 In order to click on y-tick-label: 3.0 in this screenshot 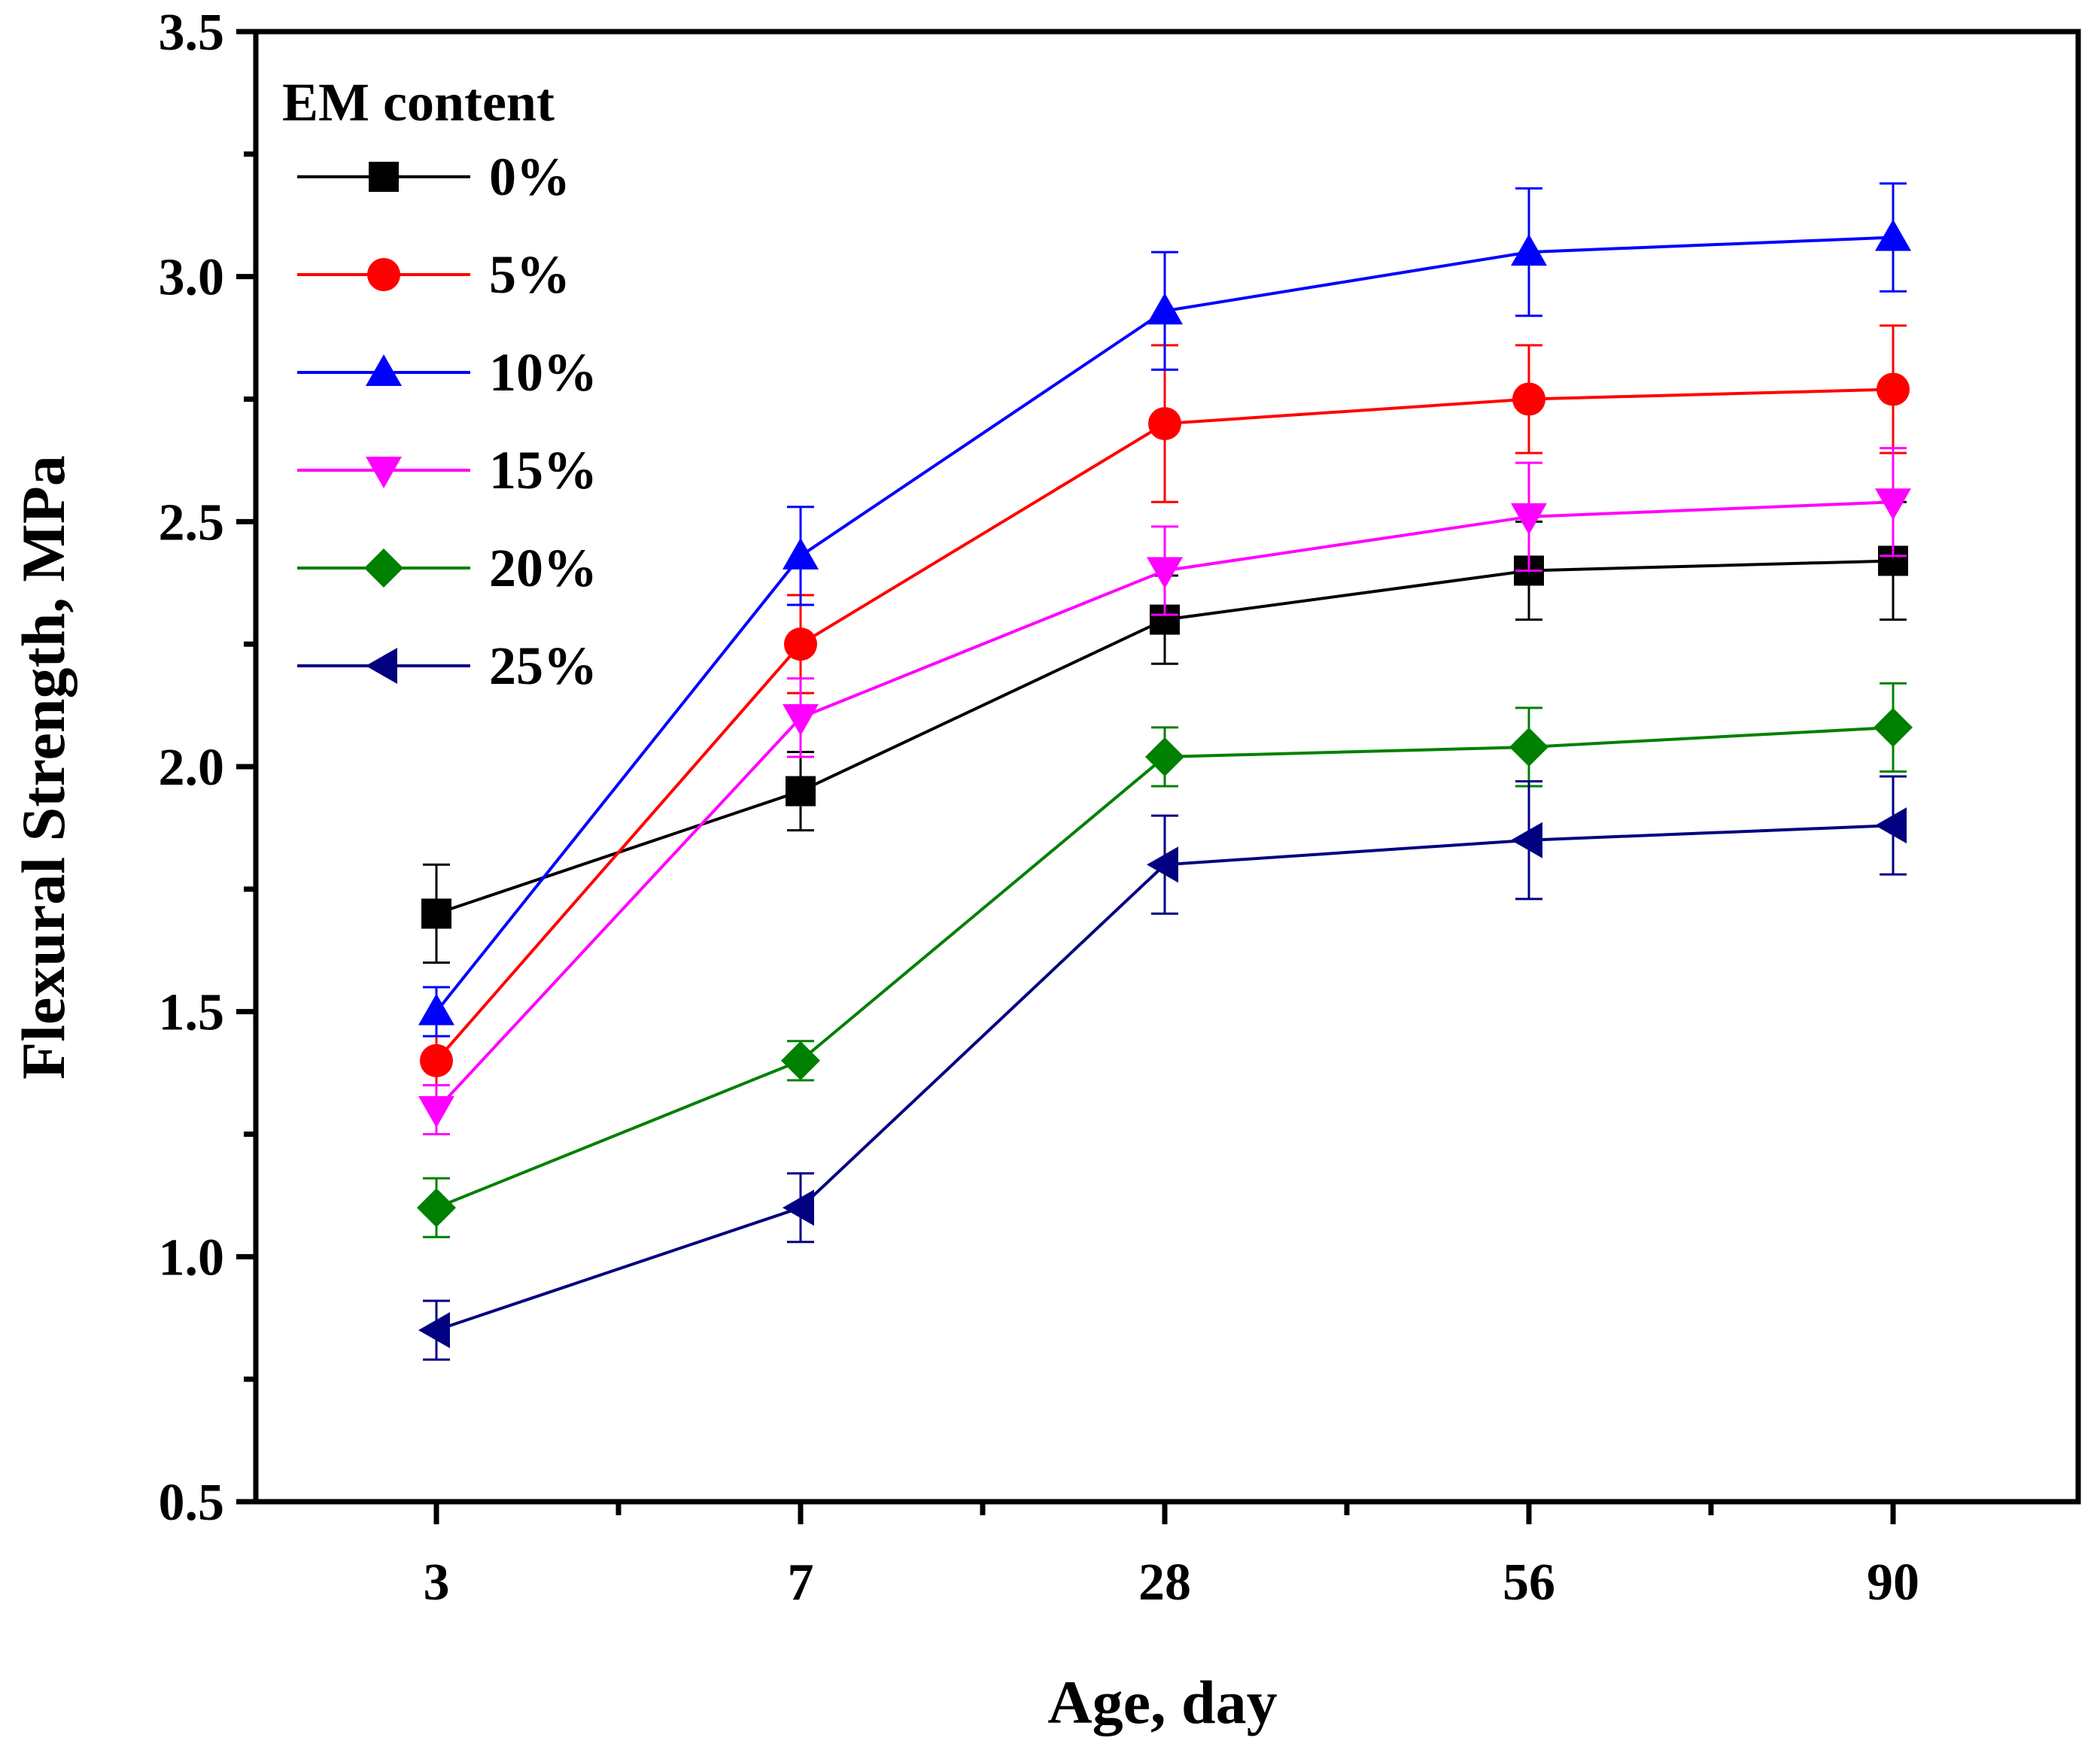, I will do `click(192, 278)`.